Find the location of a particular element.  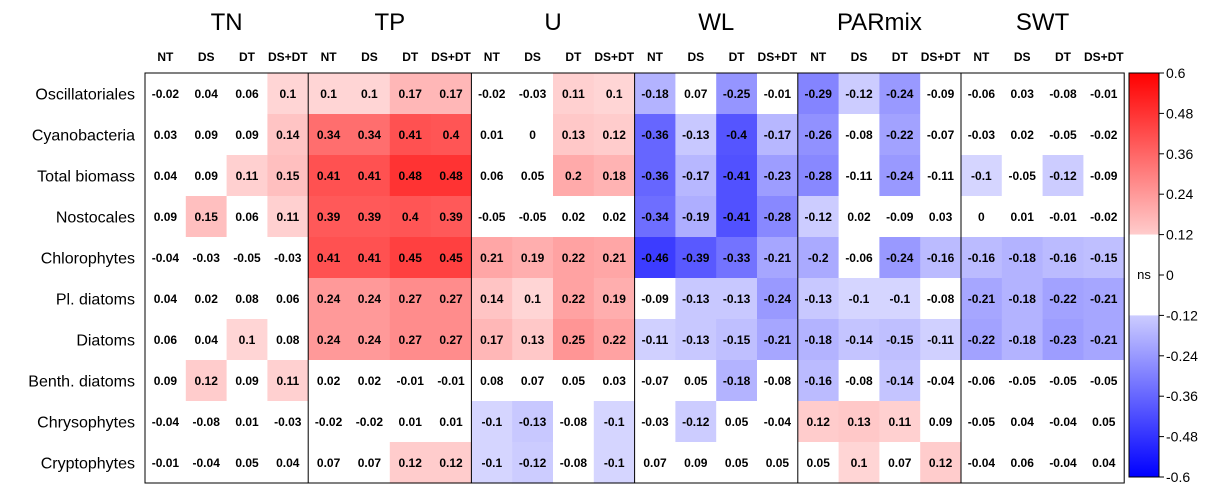

cell-value-label: -0.11 is located at coordinates (859, 176).